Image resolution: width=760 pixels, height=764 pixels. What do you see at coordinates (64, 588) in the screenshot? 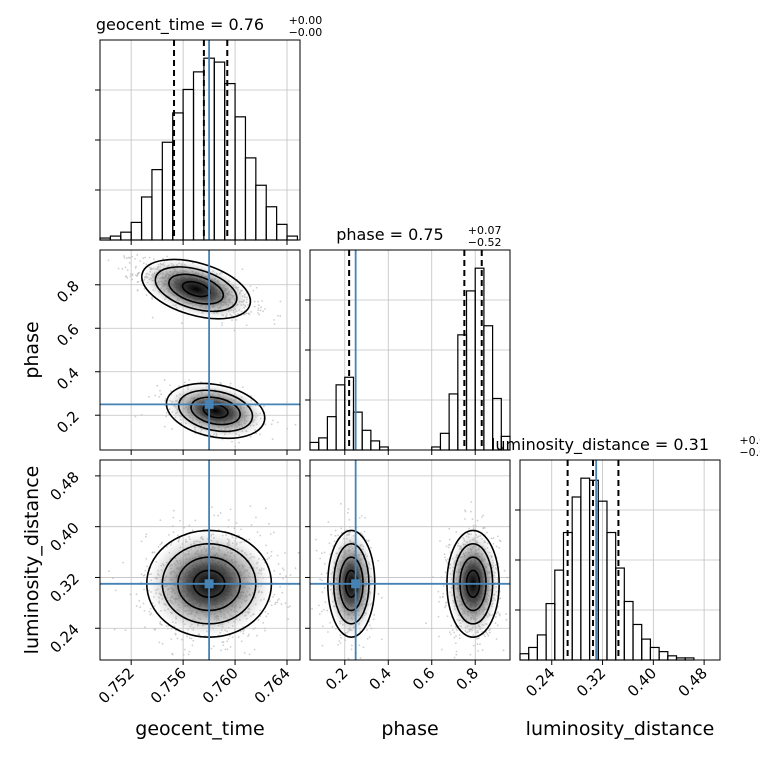
I see `ytick-label-luminosity_distance-1: 0.32` at bounding box center [64, 588].